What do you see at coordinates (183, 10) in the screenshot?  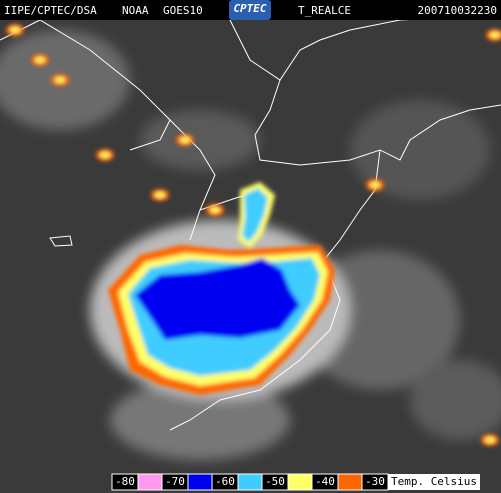 I see `sensor: GOES10` at bounding box center [183, 10].